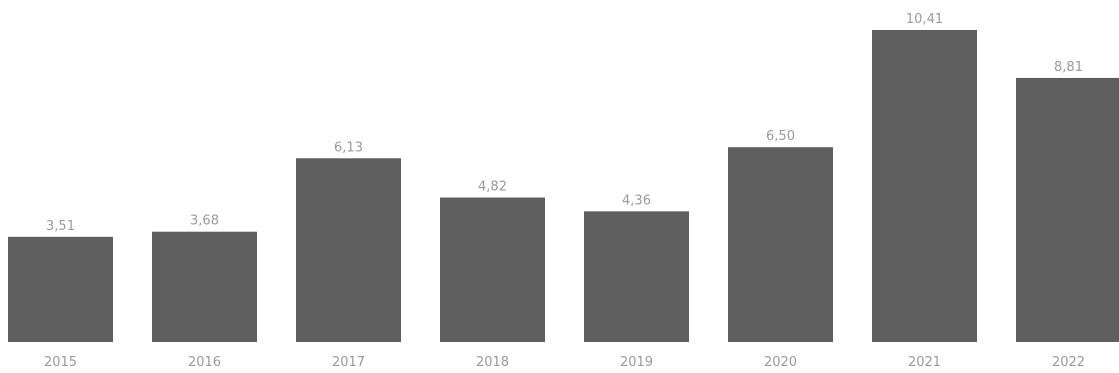 This screenshot has height=373, width=1119. Describe the element at coordinates (924, 362) in the screenshot. I see `x-tick-label-2021: 2021` at that location.